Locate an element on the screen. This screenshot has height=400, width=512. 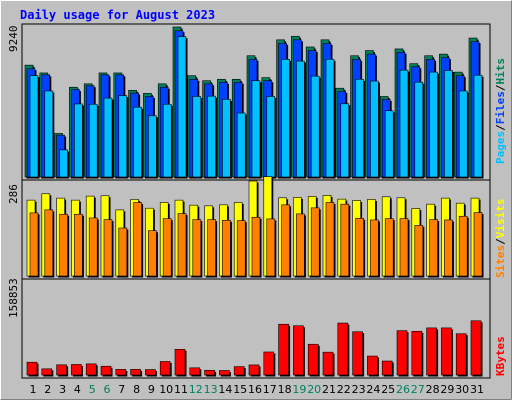
middle-max-label: 286 is located at coordinates (13, 194).